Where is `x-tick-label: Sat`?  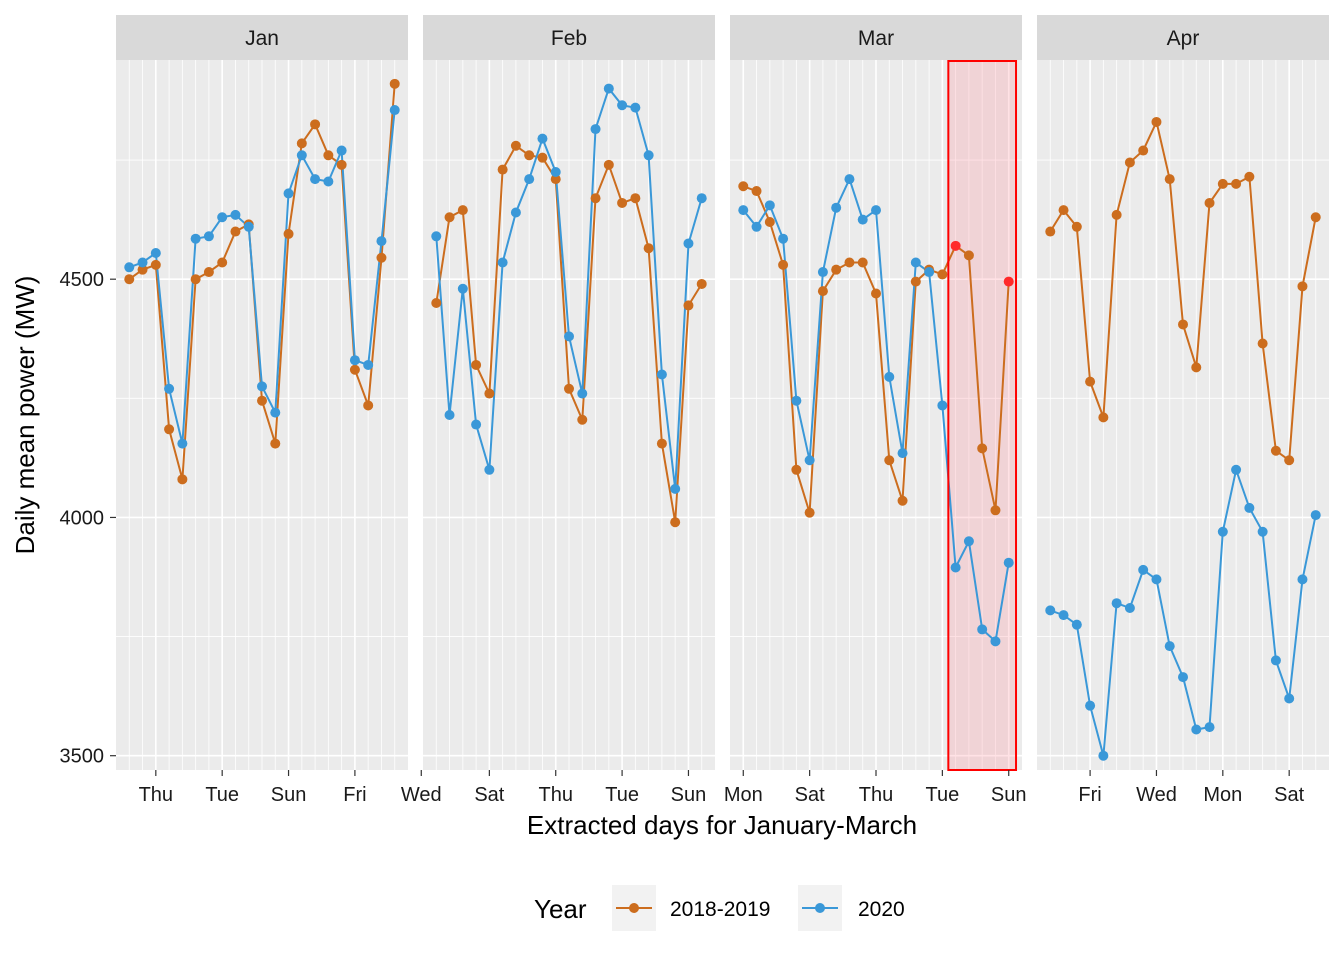 x-tick-label: Sat is located at coordinates (810, 795).